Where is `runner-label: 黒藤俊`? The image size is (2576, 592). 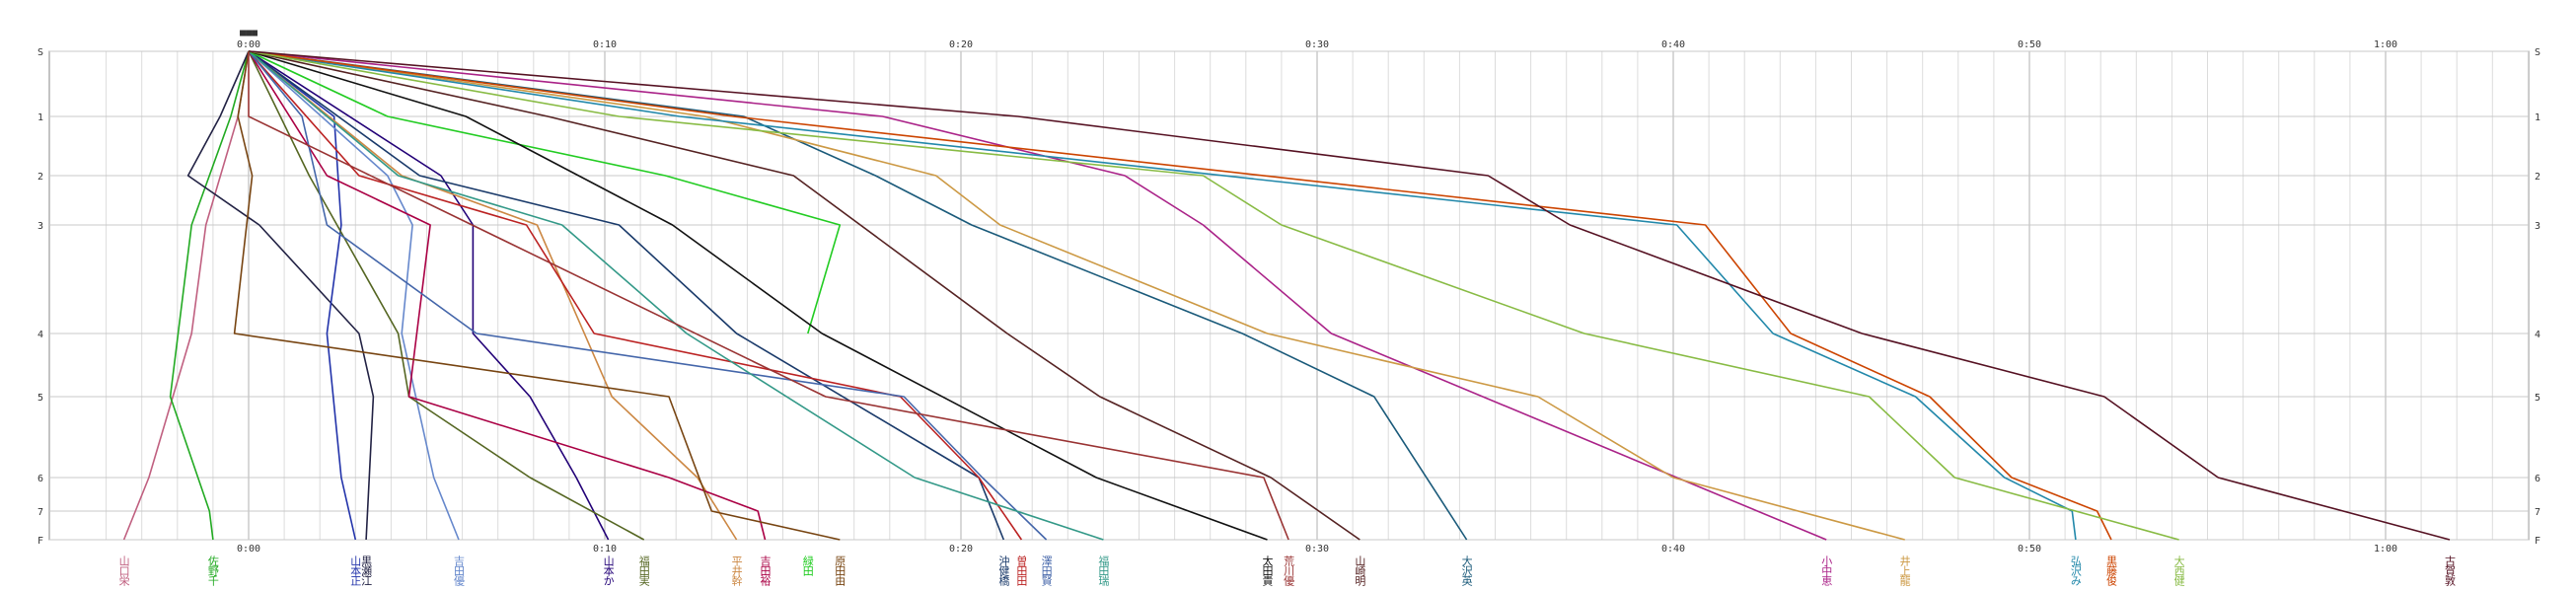 runner-label: 黒藤俊 is located at coordinates (2111, 570).